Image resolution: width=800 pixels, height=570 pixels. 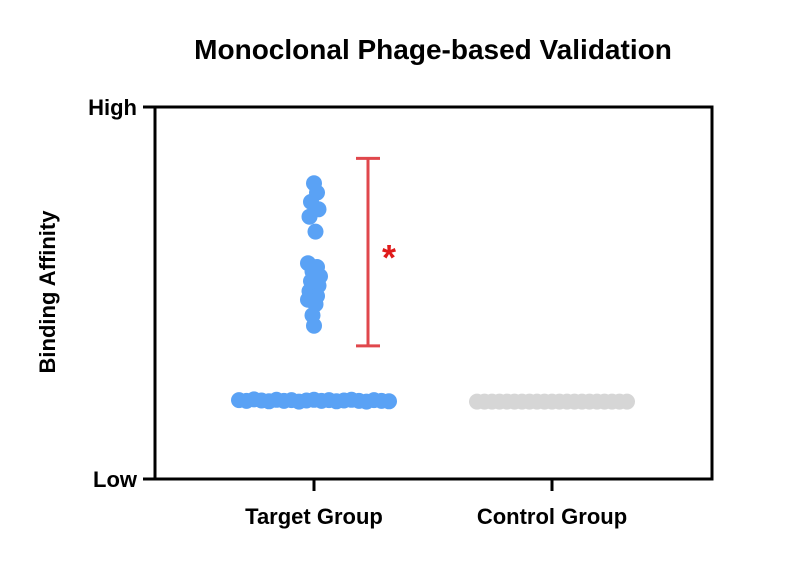 What do you see at coordinates (112, 107) in the screenshot?
I see `y-tick-label: High` at bounding box center [112, 107].